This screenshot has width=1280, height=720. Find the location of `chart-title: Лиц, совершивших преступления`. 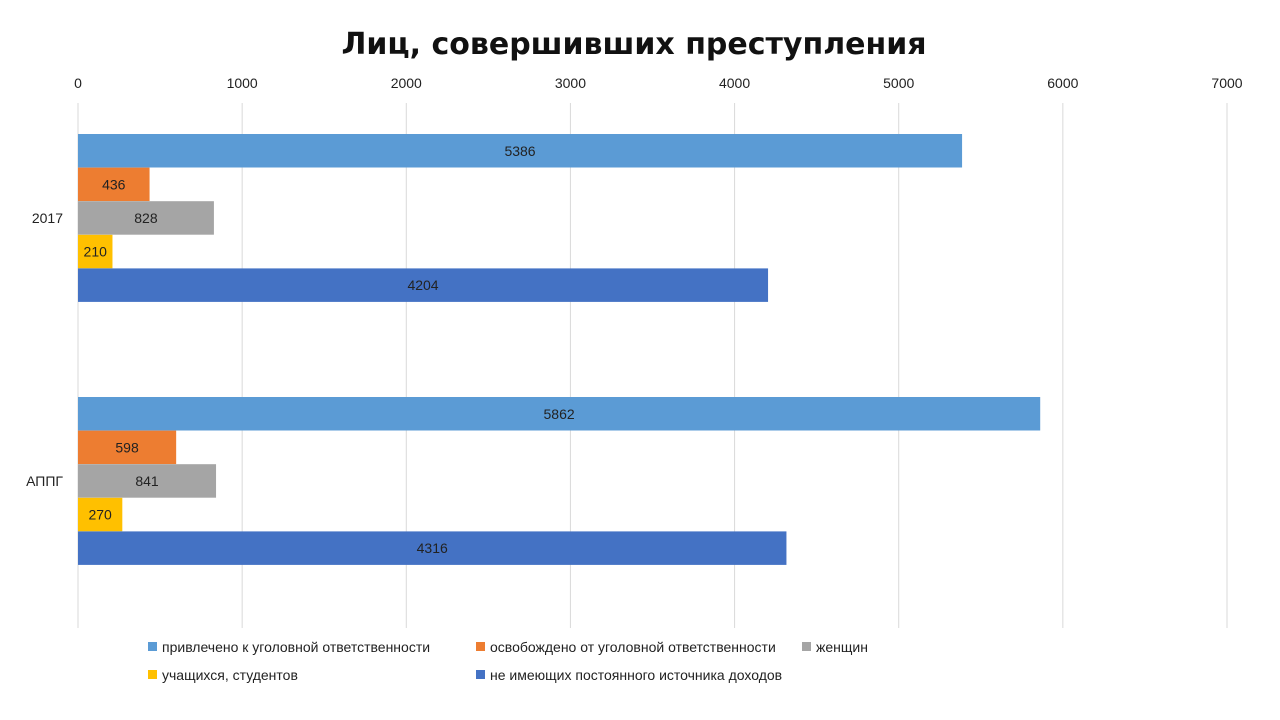

chart-title: Лиц, совершивших преступления is located at coordinates (633, 44).